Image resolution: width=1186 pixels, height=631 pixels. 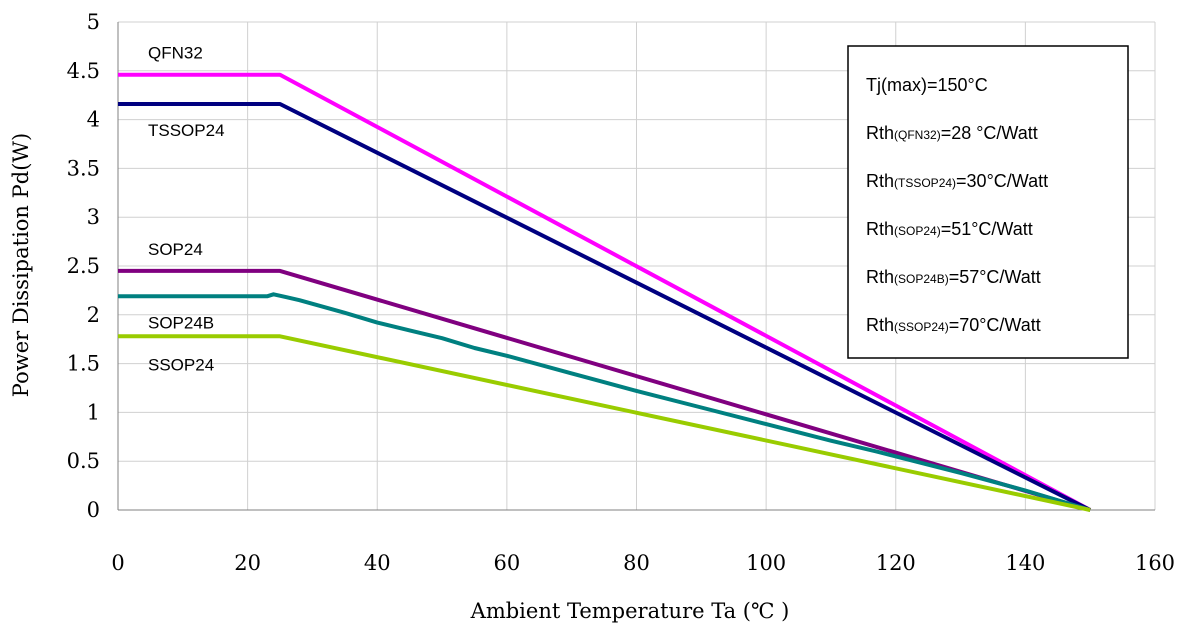 What do you see at coordinates (247, 563) in the screenshot?
I see `x-tick-label: 20` at bounding box center [247, 563].